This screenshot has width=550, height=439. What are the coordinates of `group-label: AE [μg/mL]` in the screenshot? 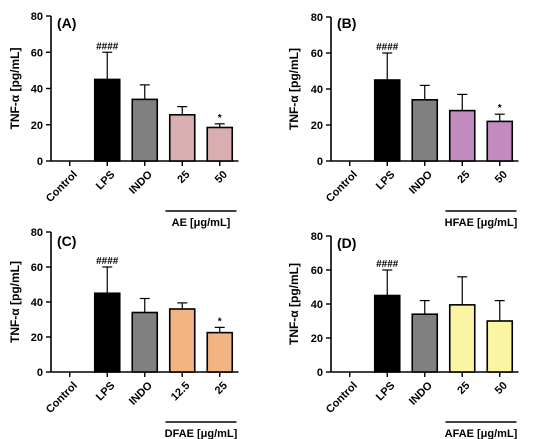 It's located at (201, 223).